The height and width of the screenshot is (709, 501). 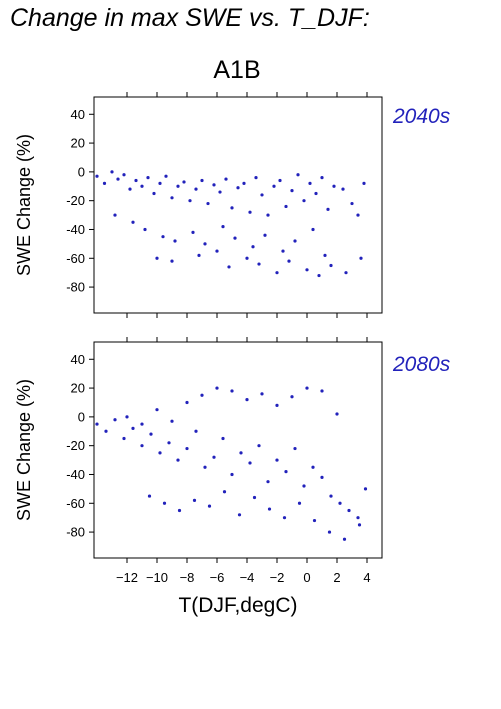 What do you see at coordinates (277, 577) in the screenshot?
I see `x-tick-label: −2` at bounding box center [277, 577].